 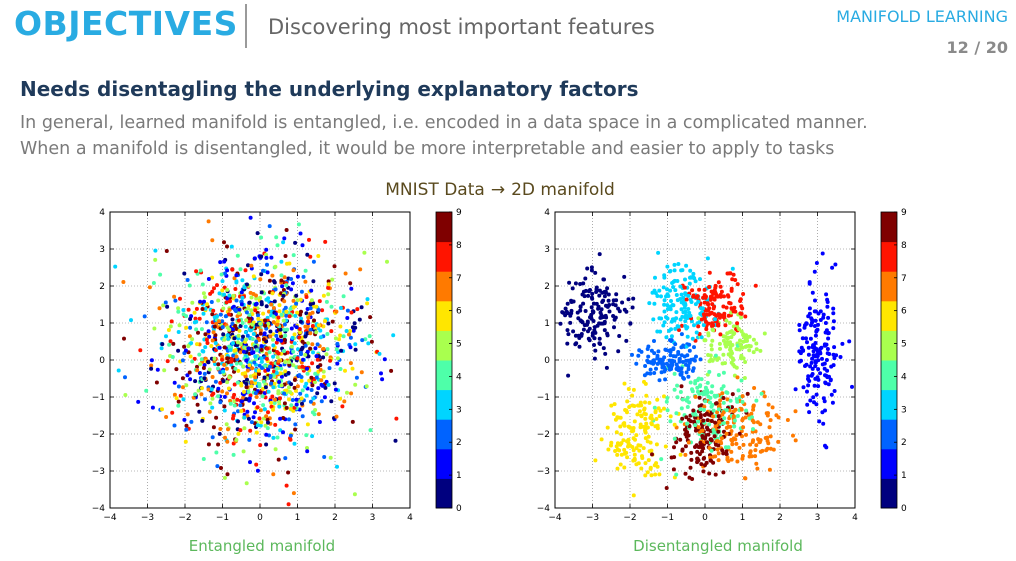 What do you see at coordinates (705, 518) in the screenshot?
I see `x-tick-label: 0` at bounding box center [705, 518].